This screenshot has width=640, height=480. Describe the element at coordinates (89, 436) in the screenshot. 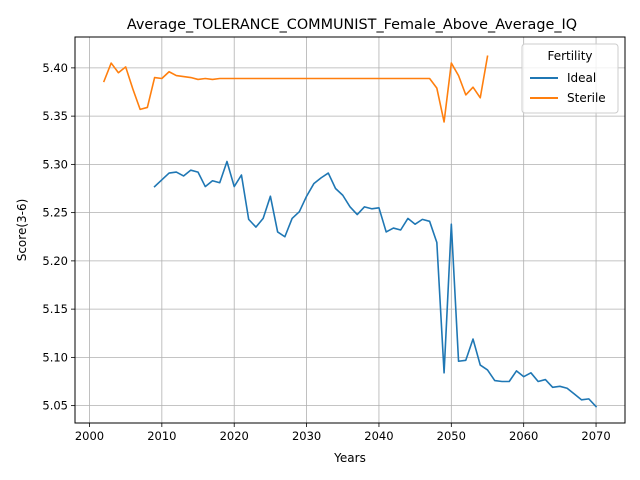

I see `x-tick-label: 2000` at that location.